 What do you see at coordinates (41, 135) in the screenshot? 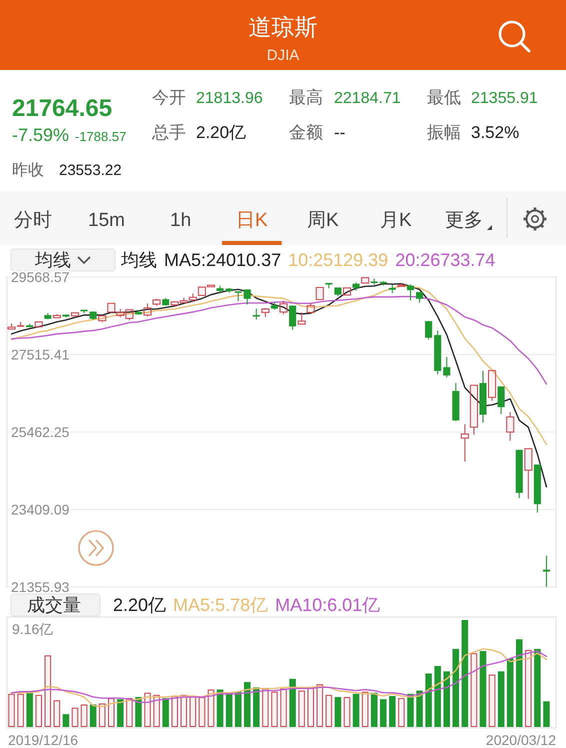
I see `text: -7.59%` at bounding box center [41, 135].